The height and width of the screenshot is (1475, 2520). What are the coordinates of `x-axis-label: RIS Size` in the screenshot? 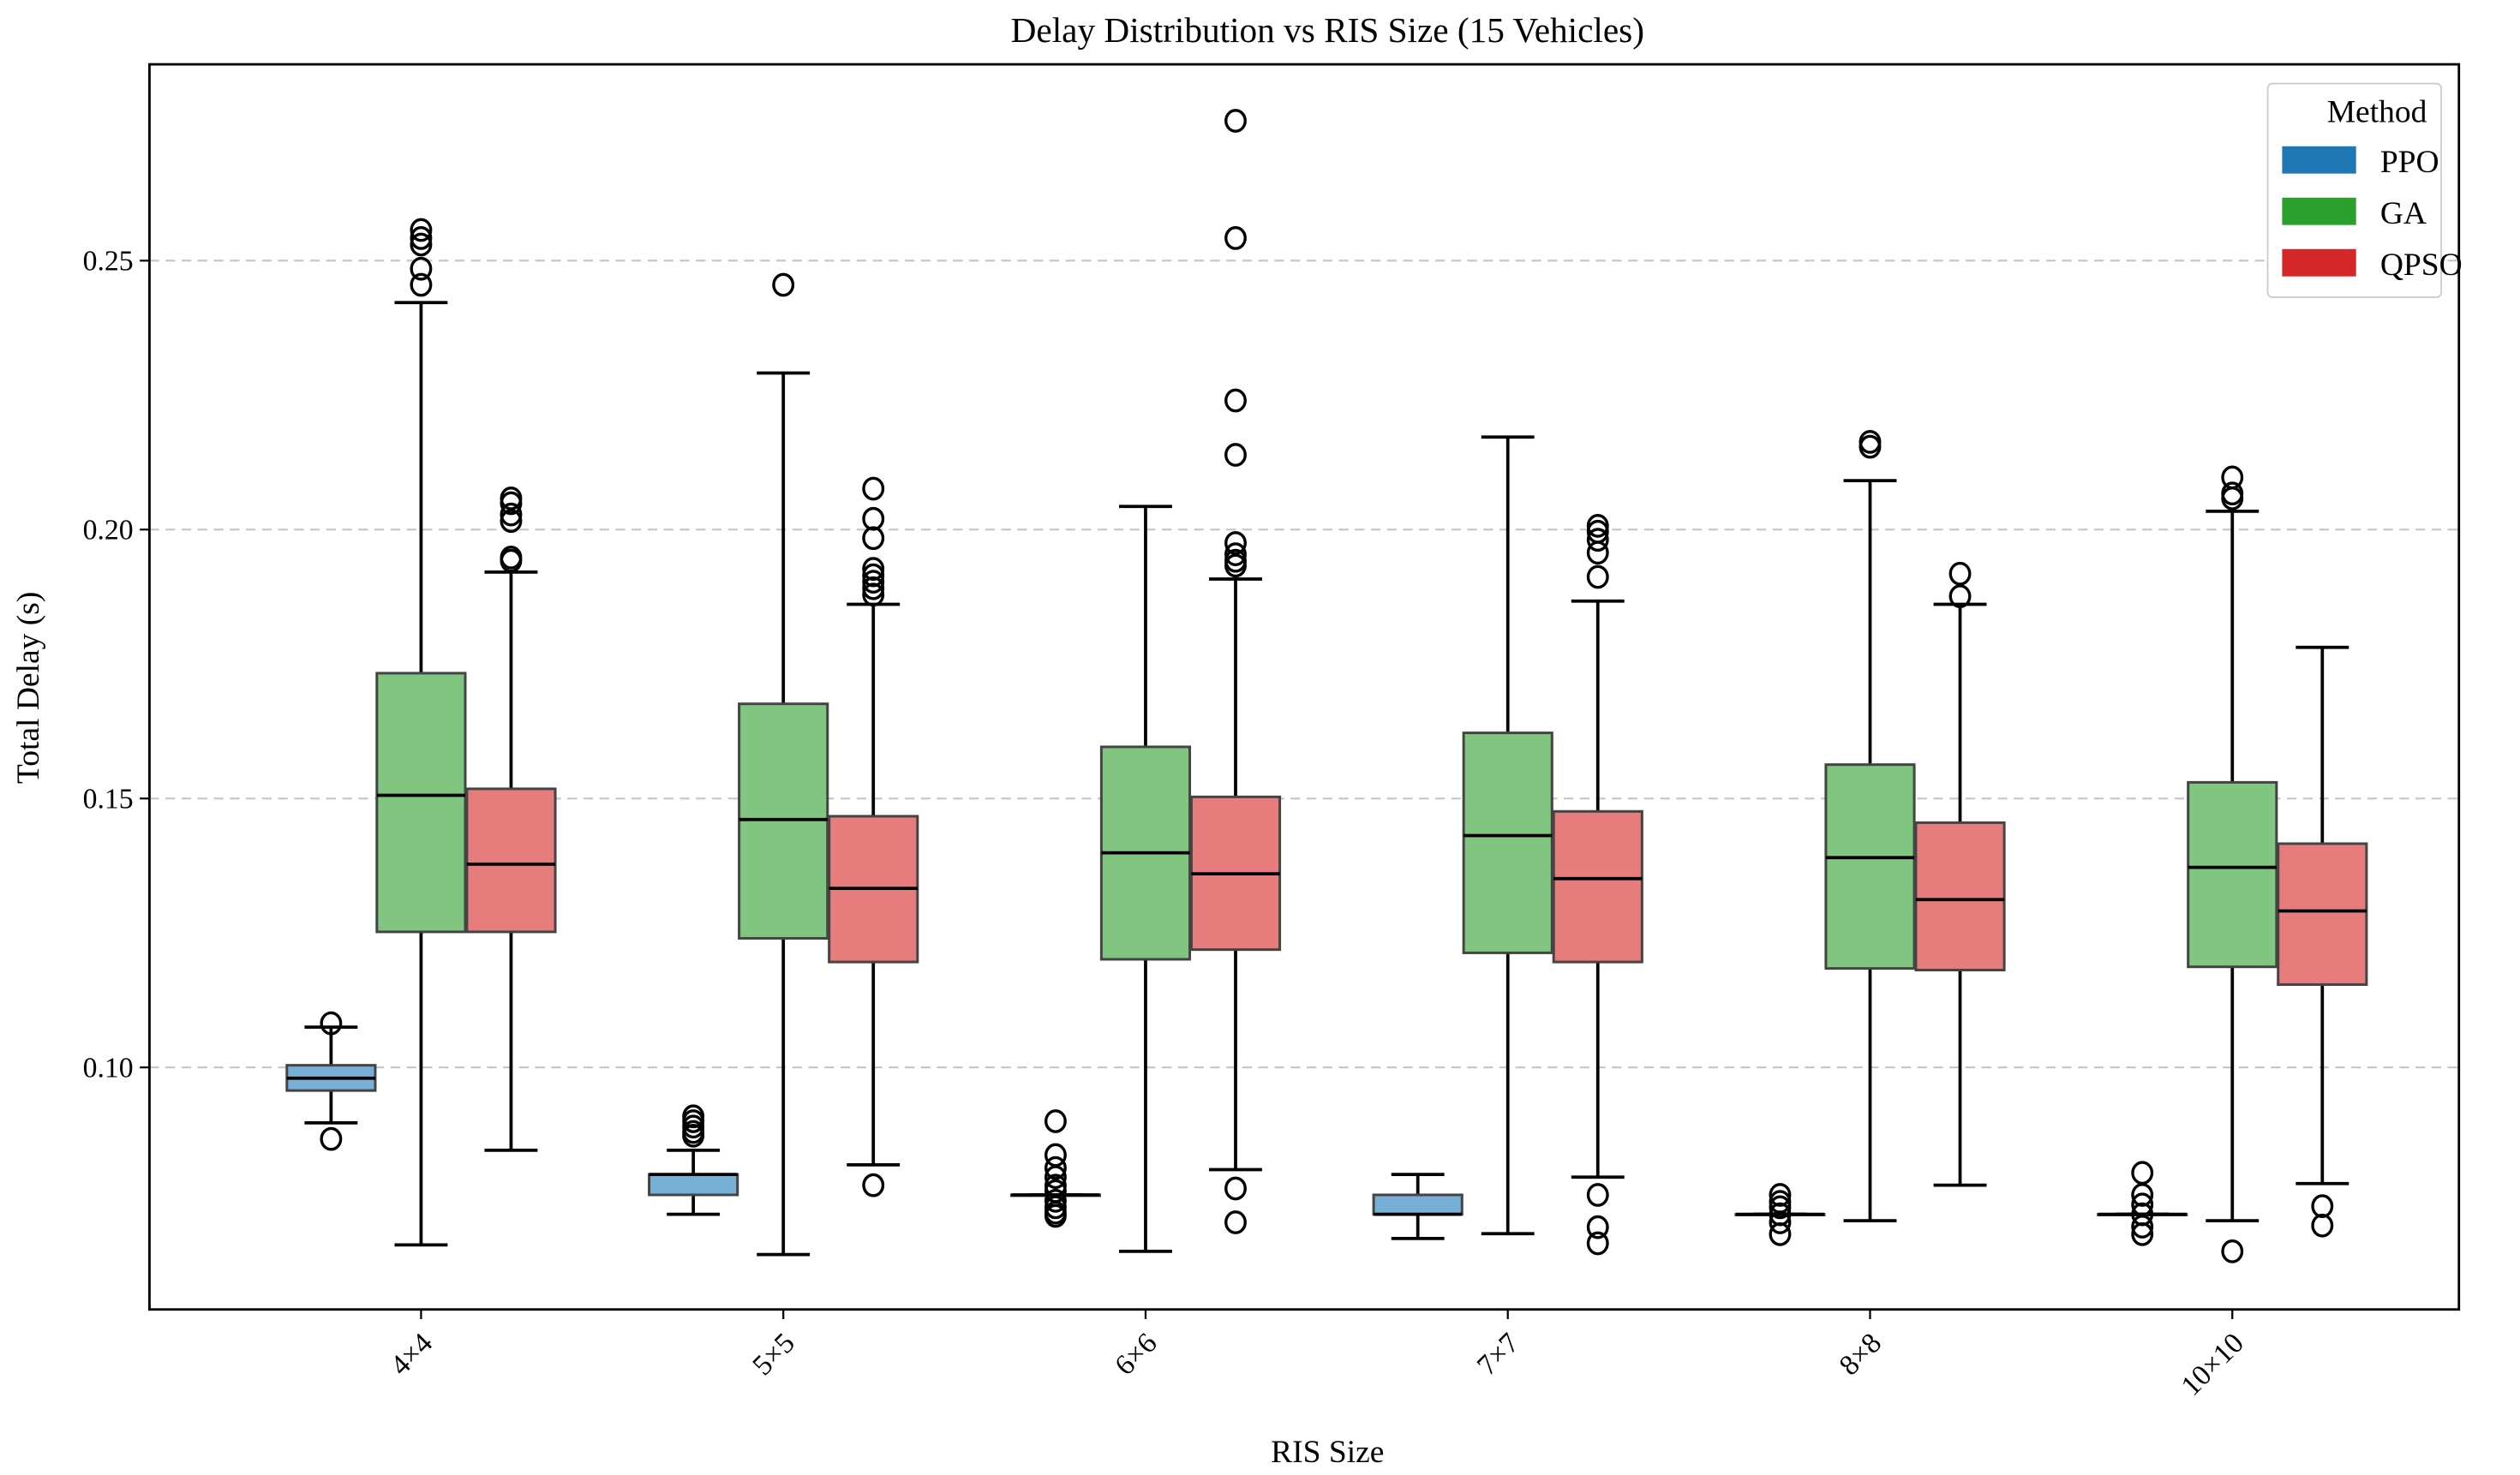 It's located at (1327, 1452).